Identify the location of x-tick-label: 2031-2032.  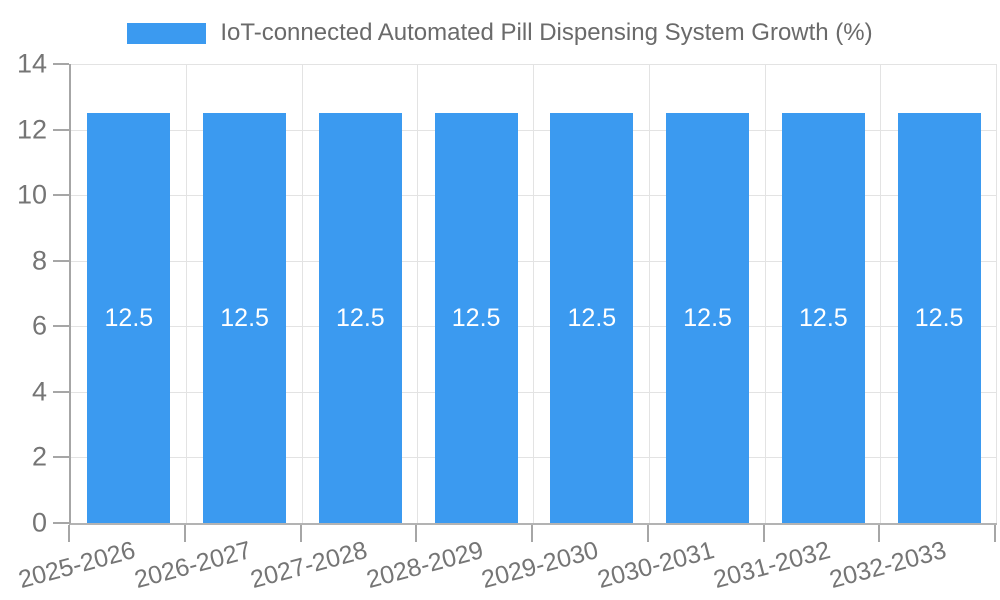
(772, 565).